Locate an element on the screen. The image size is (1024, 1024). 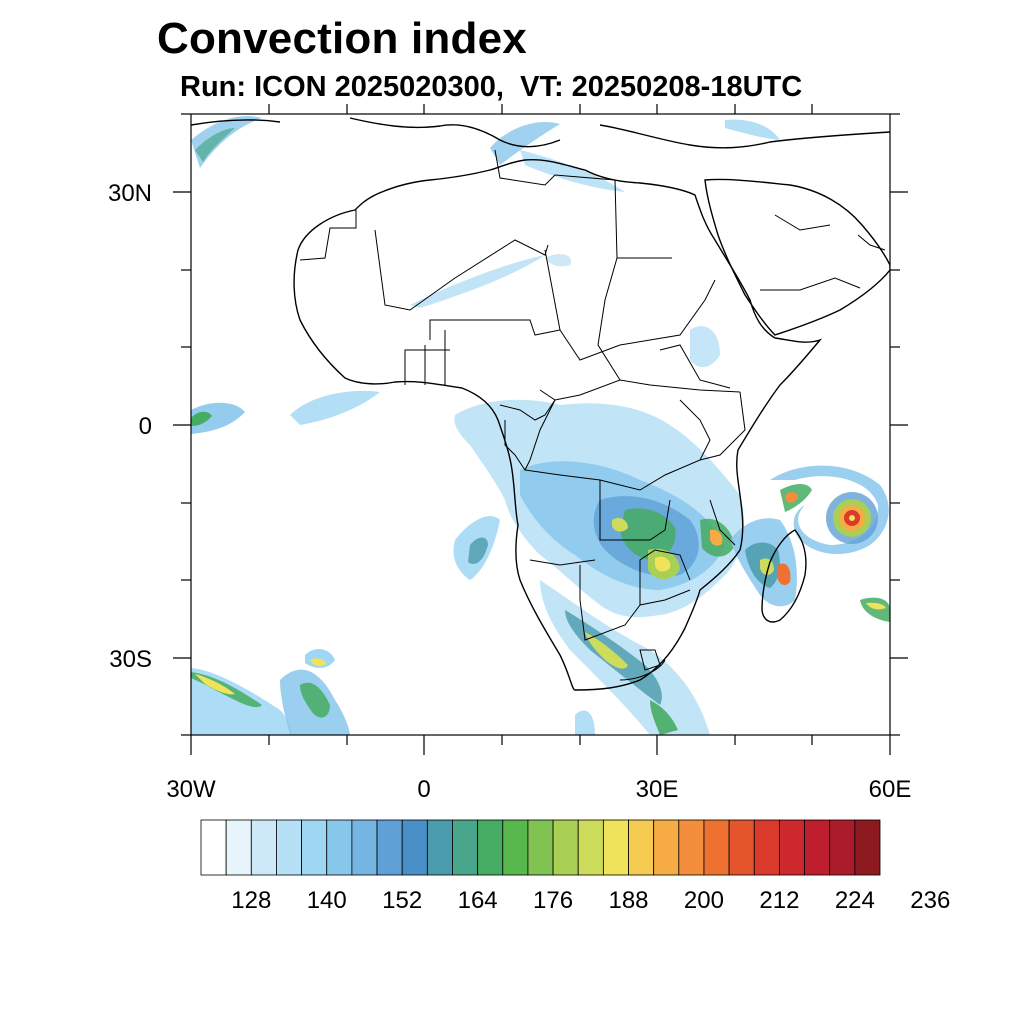
colorbar-tick-label: 224 is located at coordinates (854, 900).